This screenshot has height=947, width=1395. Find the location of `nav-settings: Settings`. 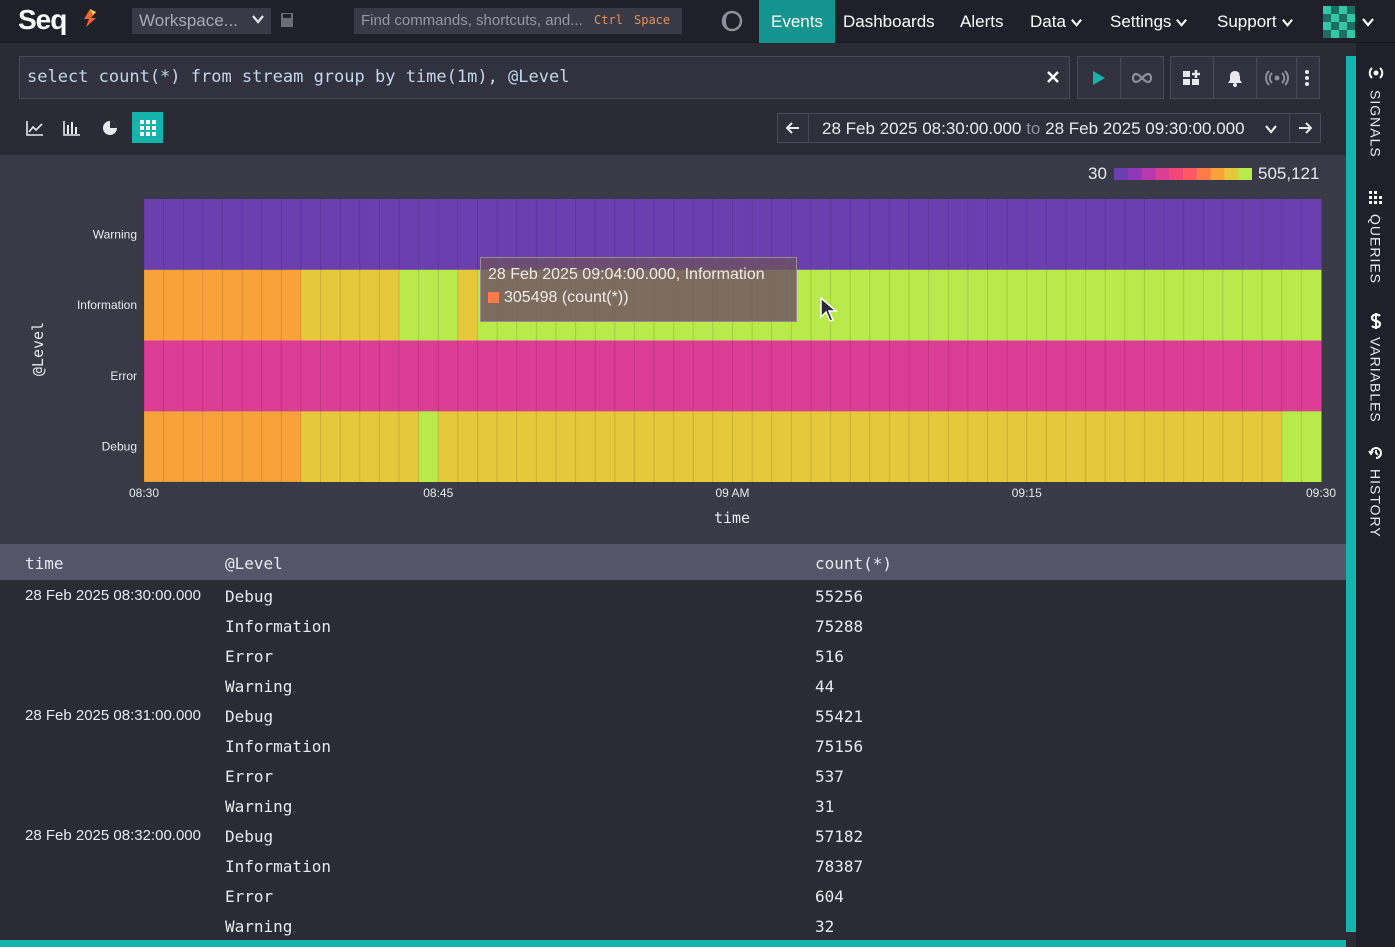

nav-settings: Settings is located at coordinates (1149, 21).